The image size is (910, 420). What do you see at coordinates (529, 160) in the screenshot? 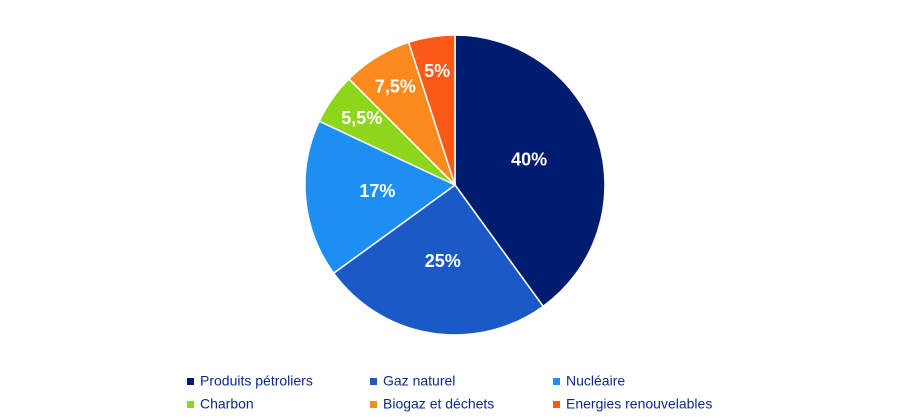
I see `data-label: 40%` at bounding box center [529, 160].